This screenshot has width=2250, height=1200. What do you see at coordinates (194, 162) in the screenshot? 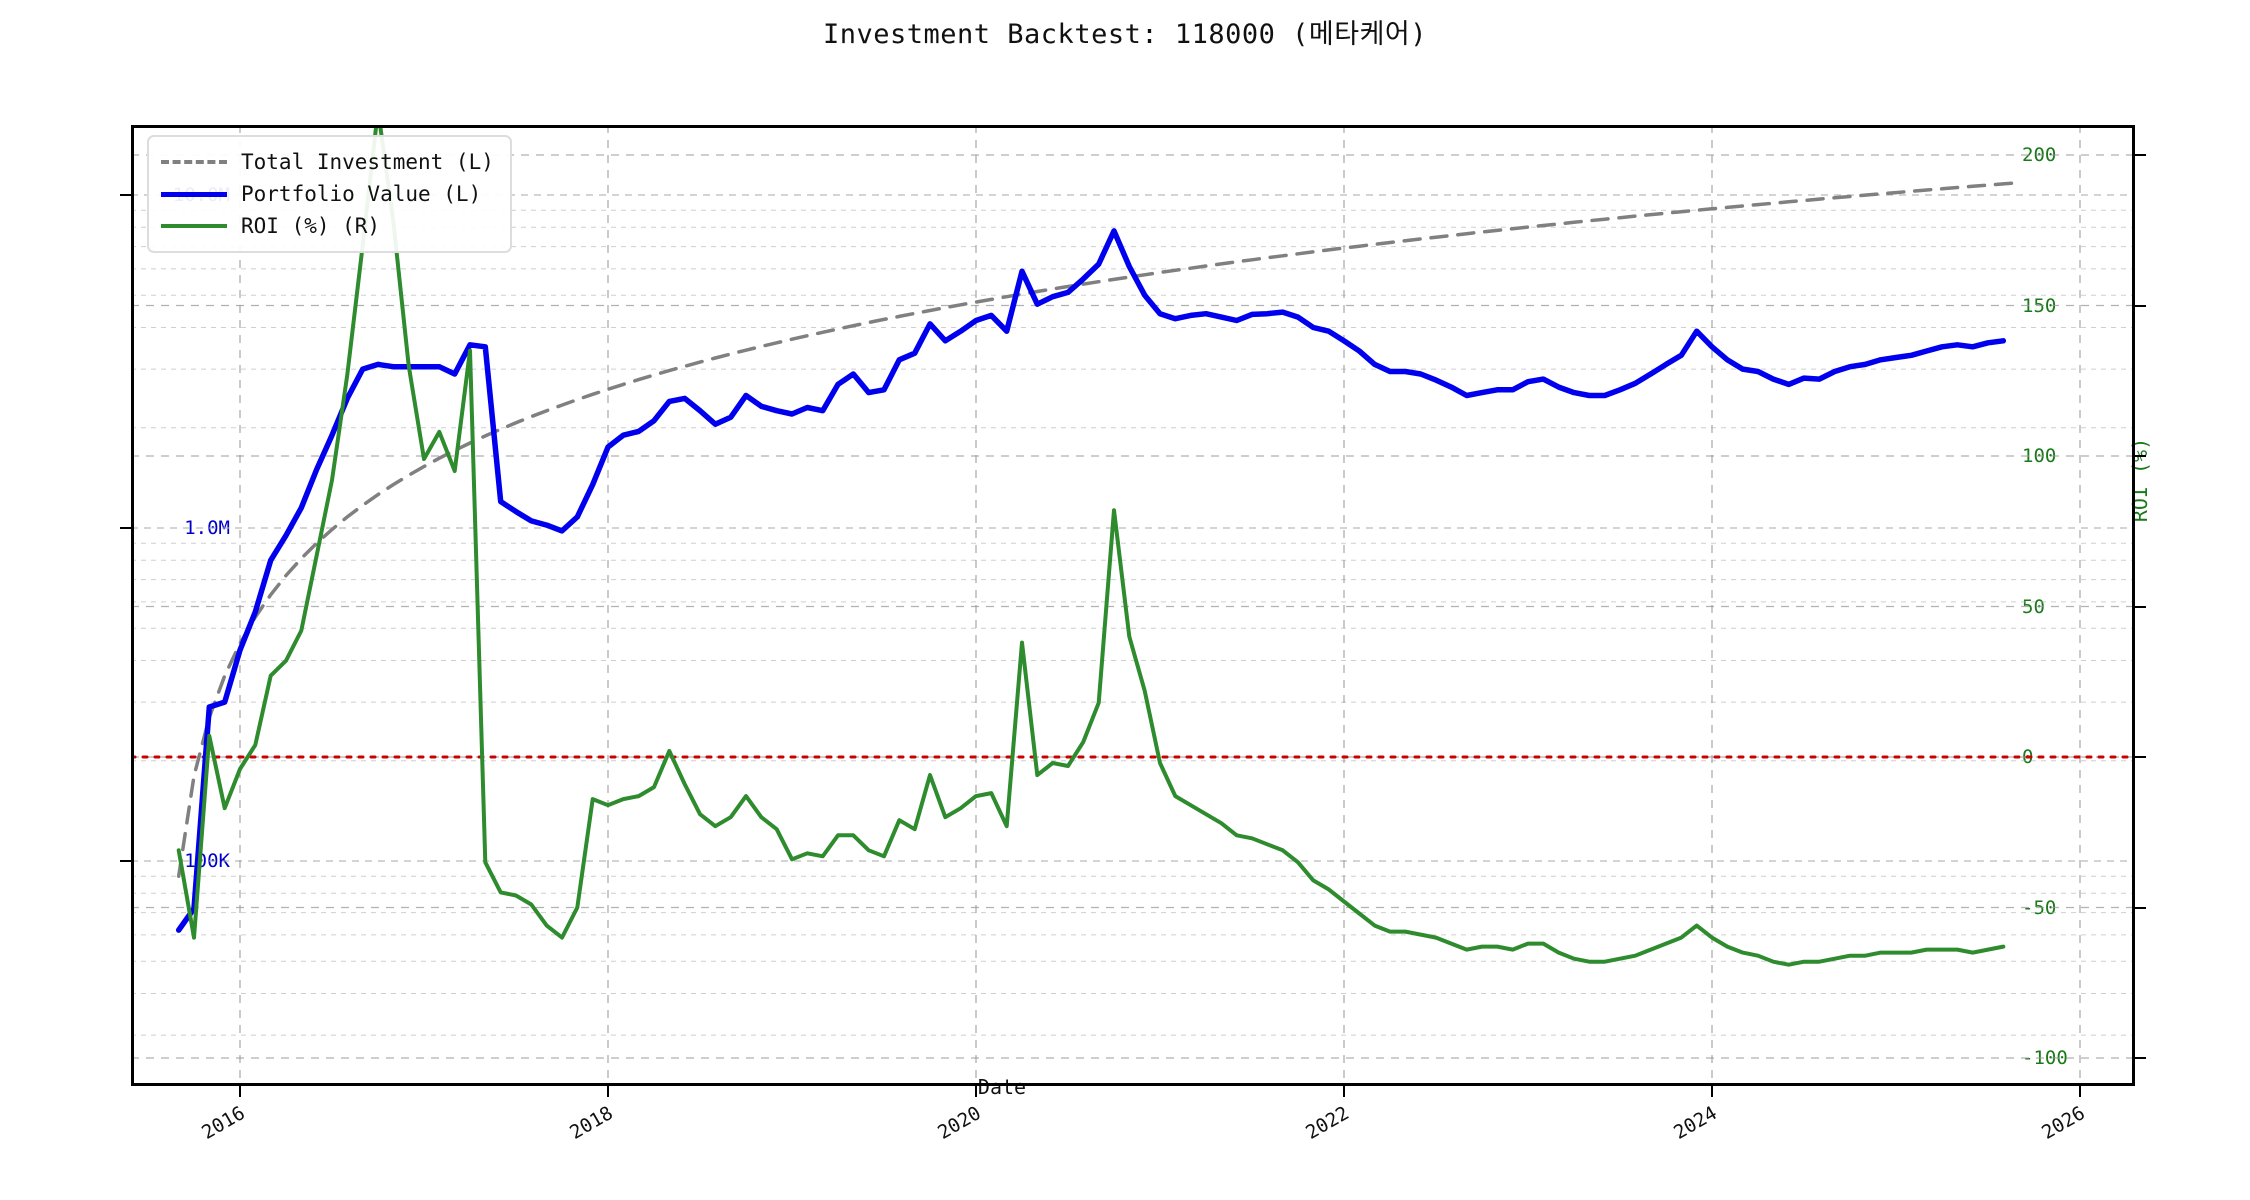
I see `legend-swatch-total-investment` at bounding box center [194, 162].